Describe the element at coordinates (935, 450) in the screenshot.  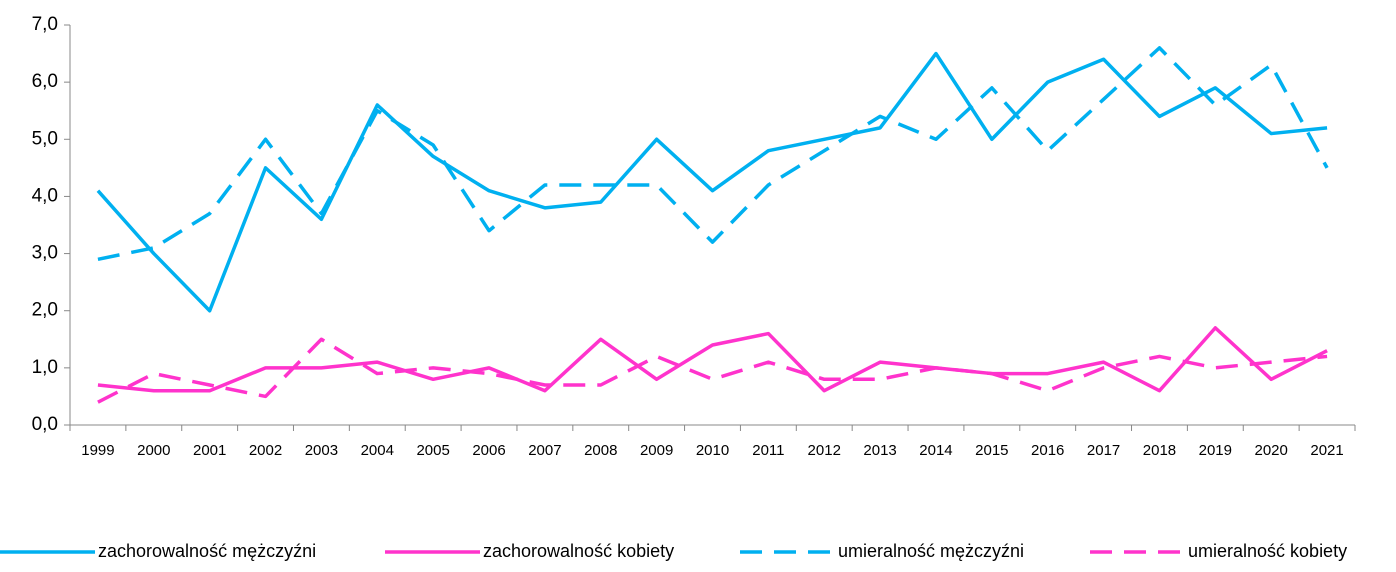
I see `x-tick-label: 2014` at that location.